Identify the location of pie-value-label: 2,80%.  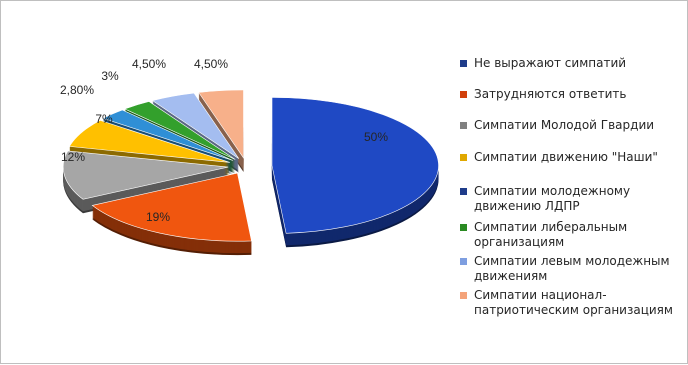
(77, 90).